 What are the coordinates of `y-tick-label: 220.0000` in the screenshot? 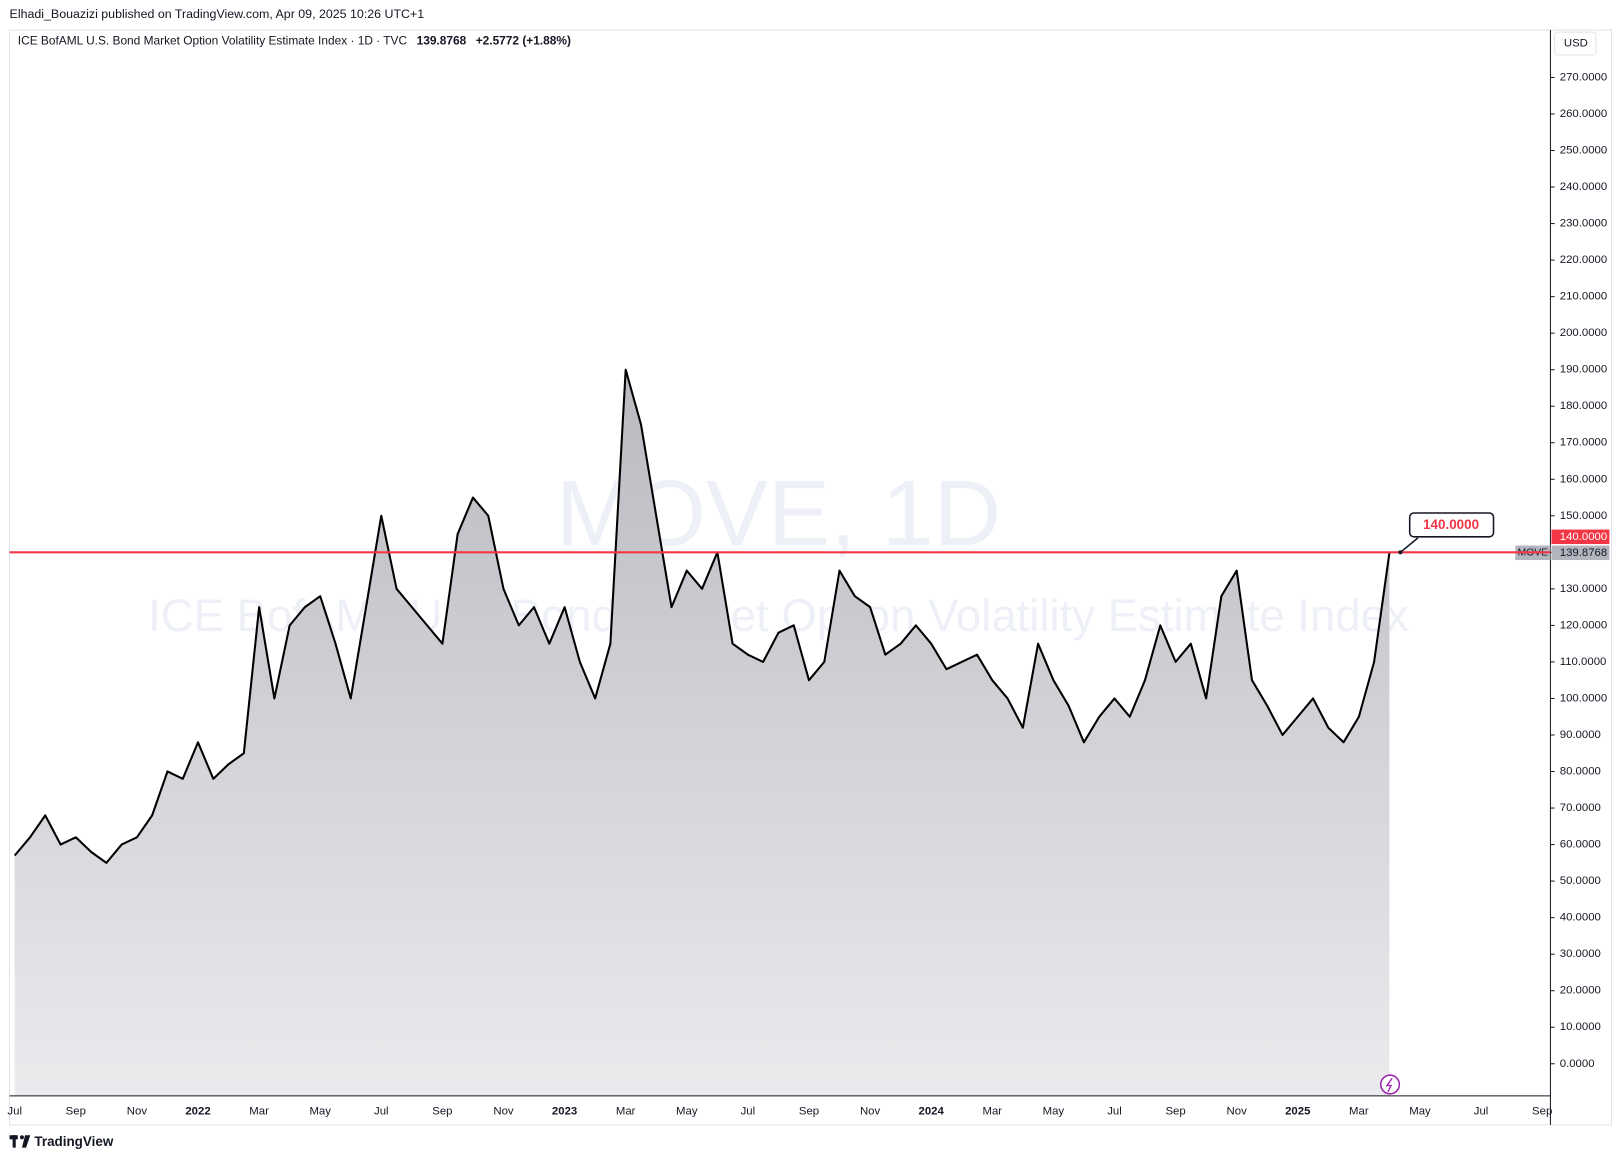 It's located at (1583, 260).